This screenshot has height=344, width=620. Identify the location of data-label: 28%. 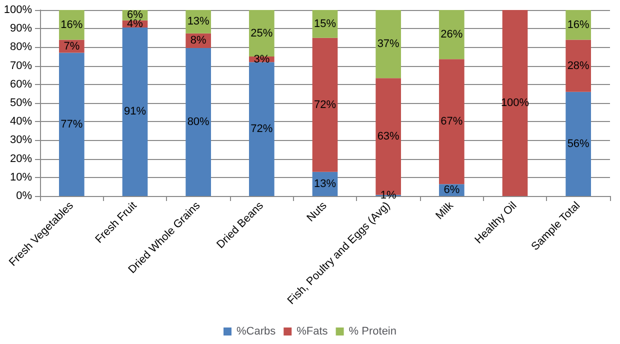
(578, 66).